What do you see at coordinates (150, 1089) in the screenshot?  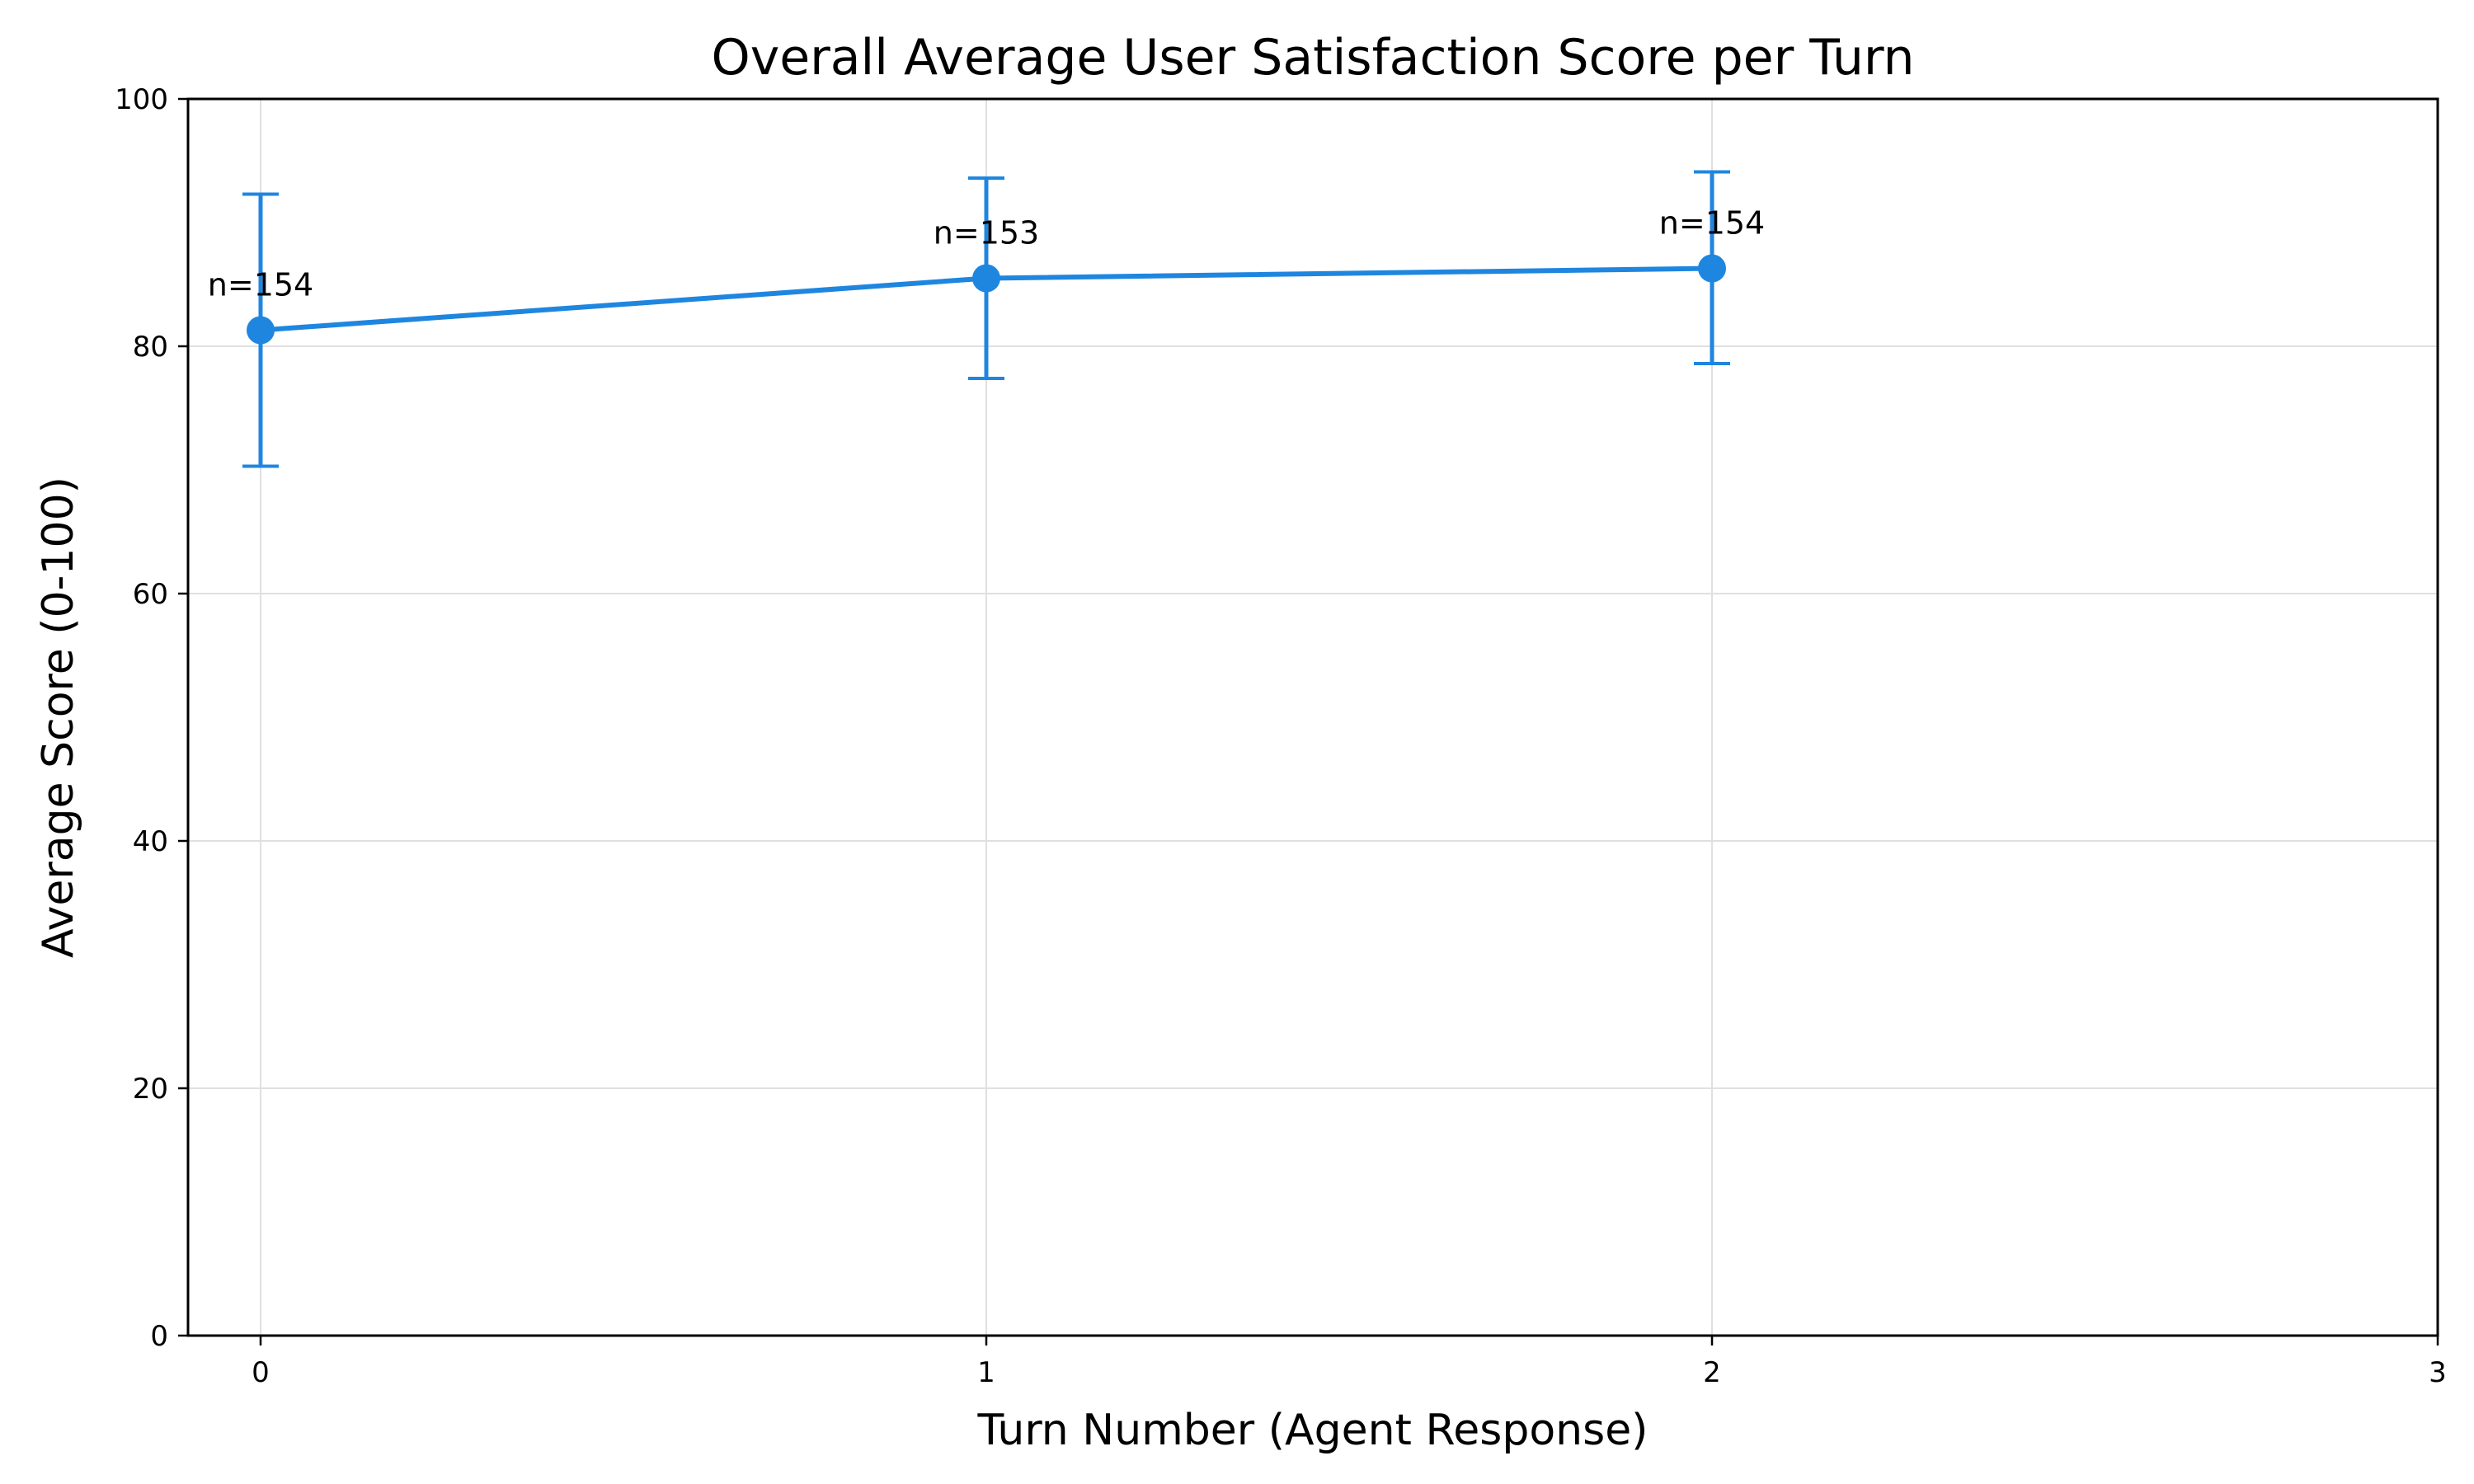 I see `y-tick-label: 20` at bounding box center [150, 1089].